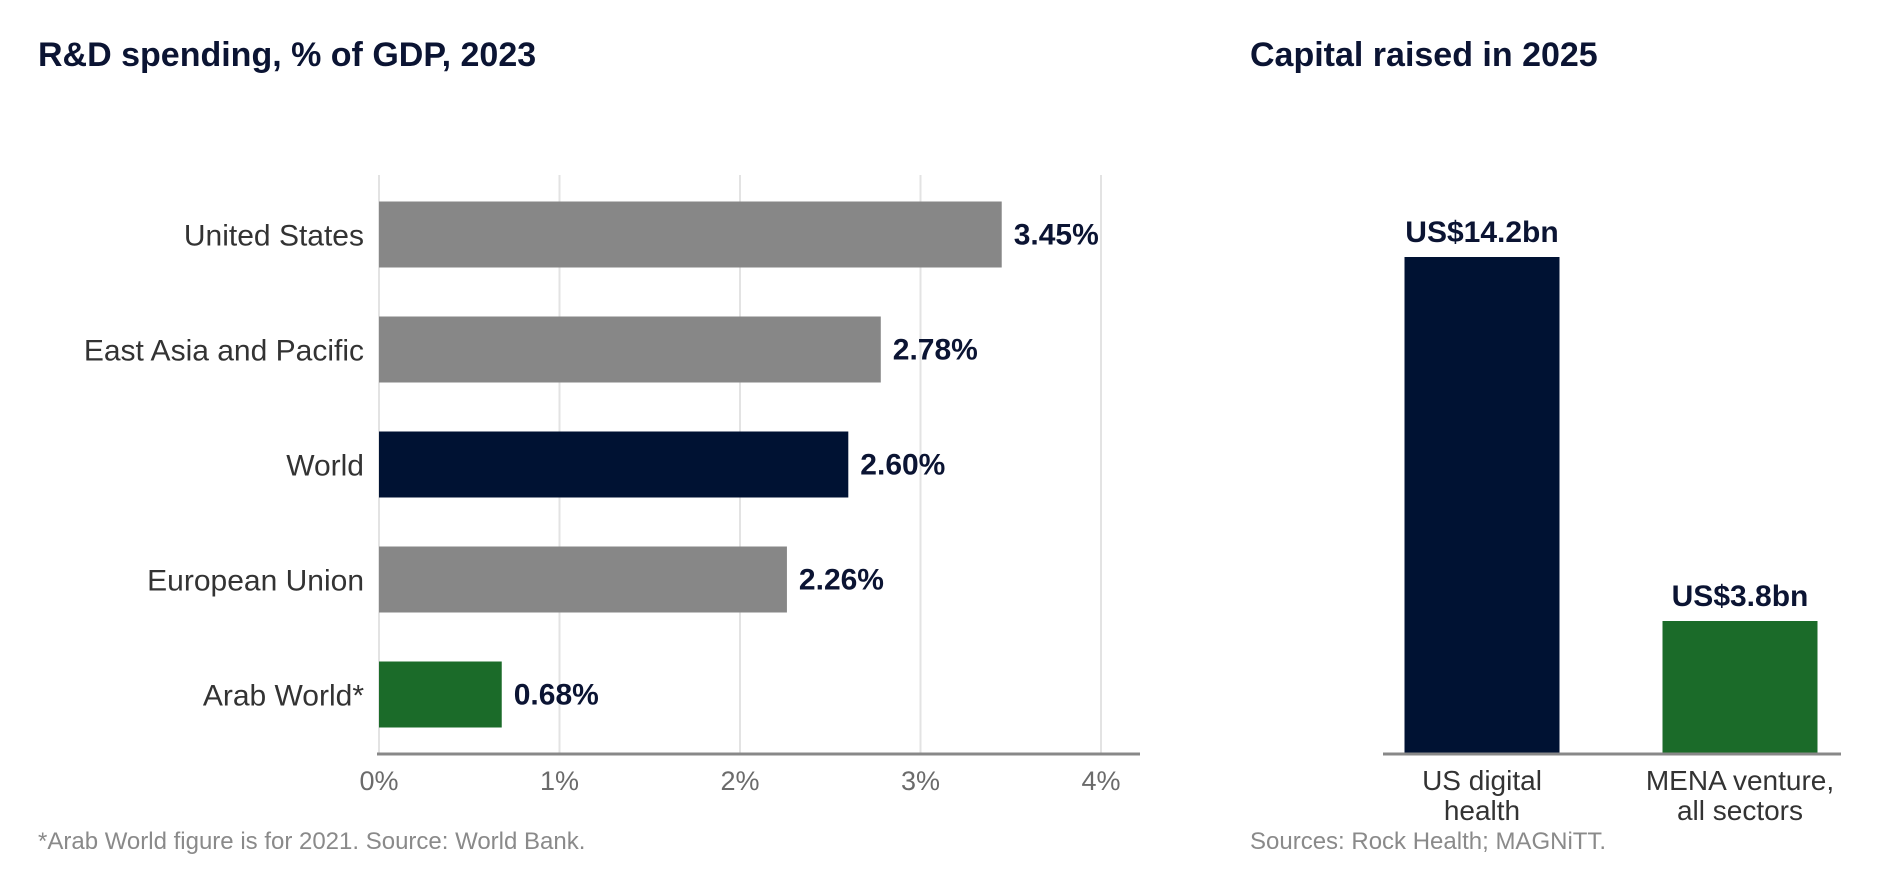 Image resolution: width=1880 pixels, height=870 pixels. What do you see at coordinates (920, 781) in the screenshot?
I see `x-tick-label: 3%` at bounding box center [920, 781].